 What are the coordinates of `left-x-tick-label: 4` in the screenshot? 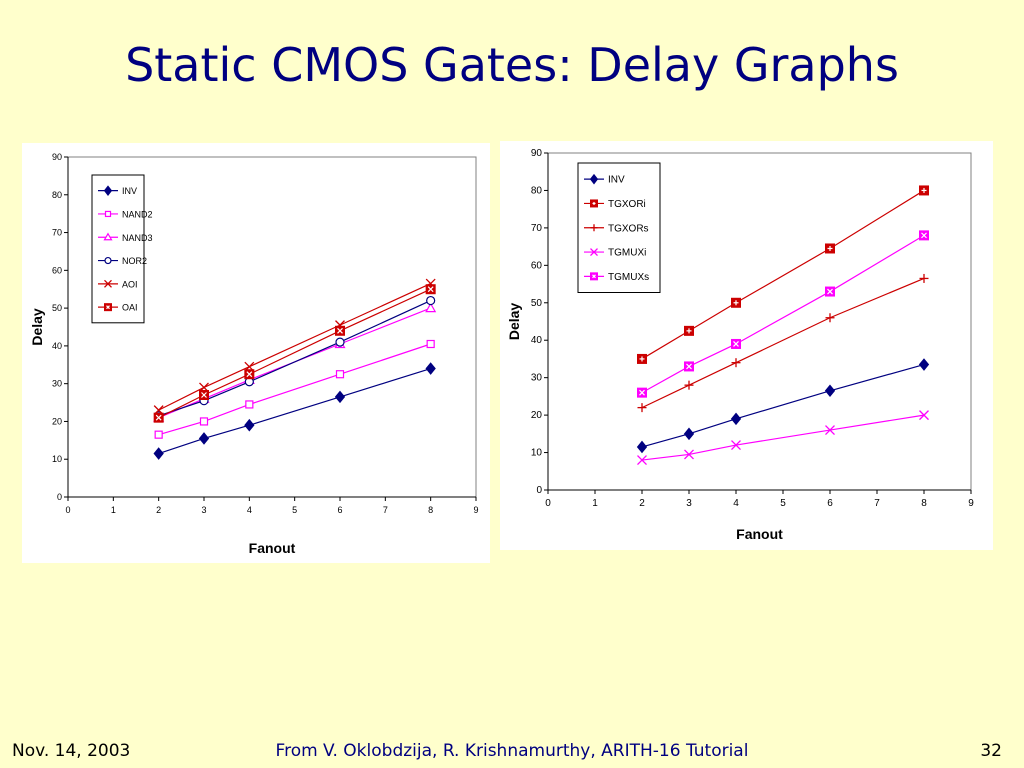 It's located at (249, 510).